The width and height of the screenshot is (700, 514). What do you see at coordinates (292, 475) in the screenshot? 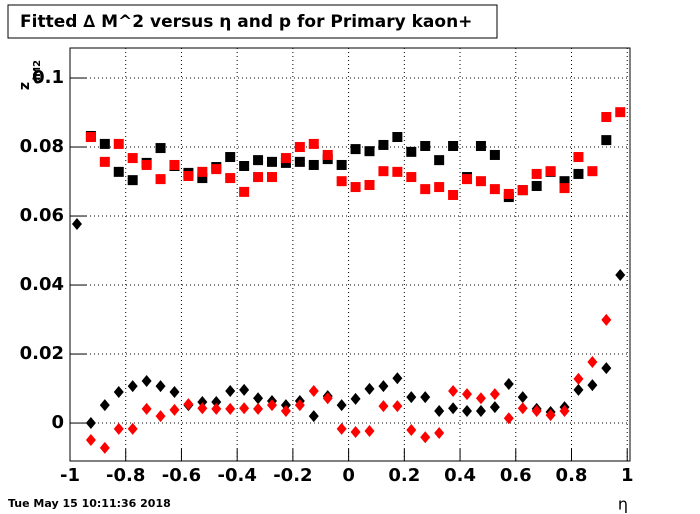
I see `x-tick-label: -0.2` at bounding box center [292, 475].